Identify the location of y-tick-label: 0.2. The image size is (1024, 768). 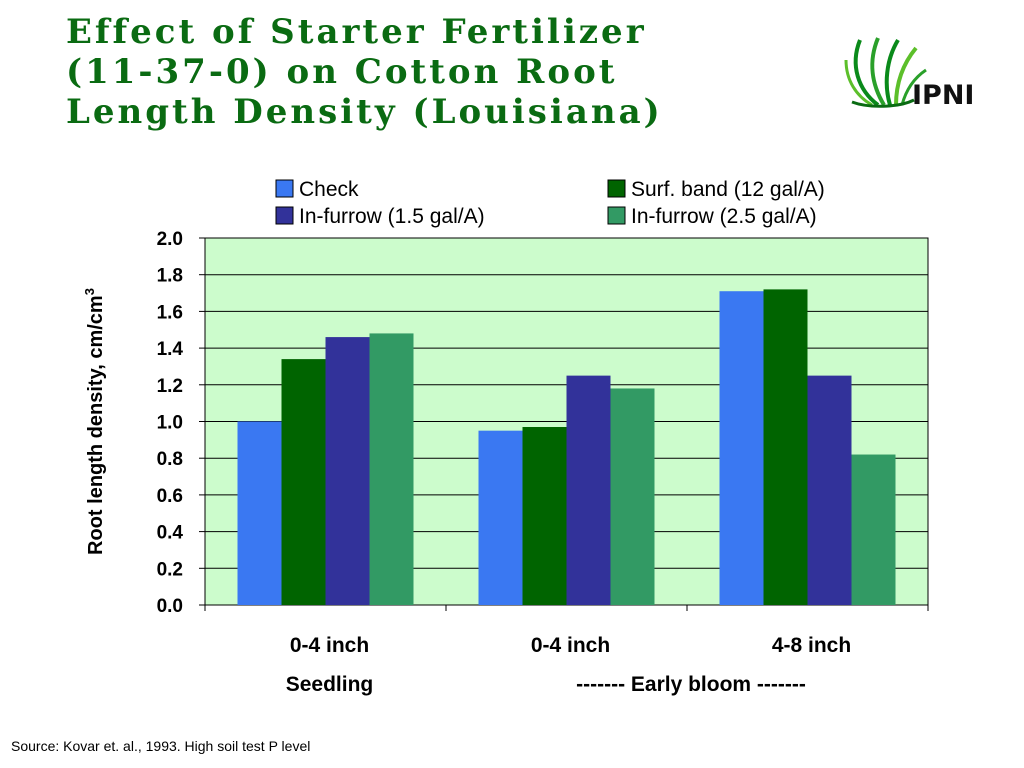
(170, 569).